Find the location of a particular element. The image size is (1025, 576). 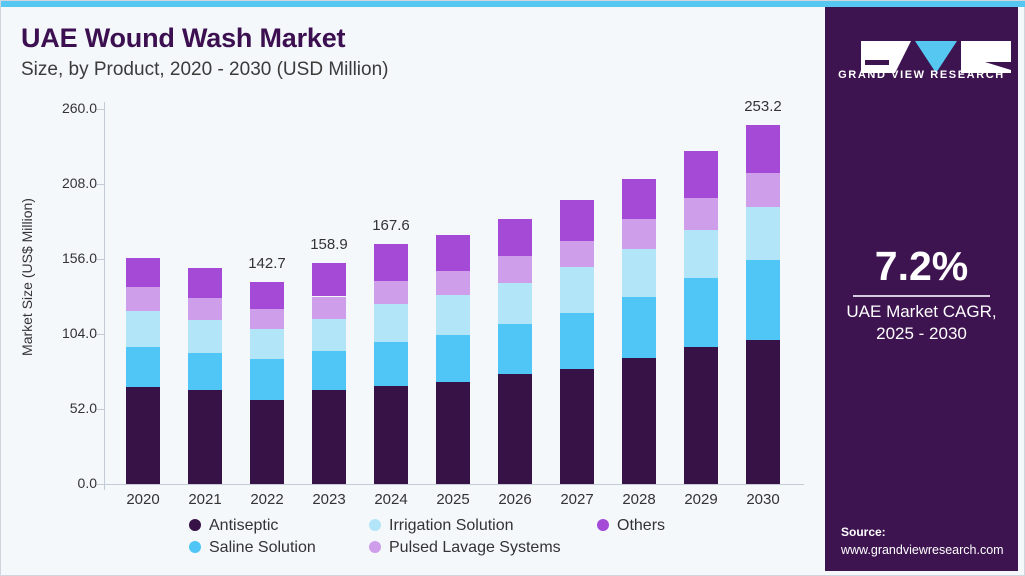

legend-item: Saline Solution is located at coordinates (252, 548).